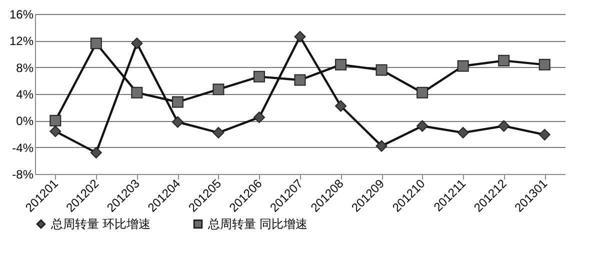 Image resolution: width=590 pixels, height=277 pixels. Describe the element at coordinates (100, 224) in the screenshot. I see `legend-label: 总周转量 环比增速` at that location.